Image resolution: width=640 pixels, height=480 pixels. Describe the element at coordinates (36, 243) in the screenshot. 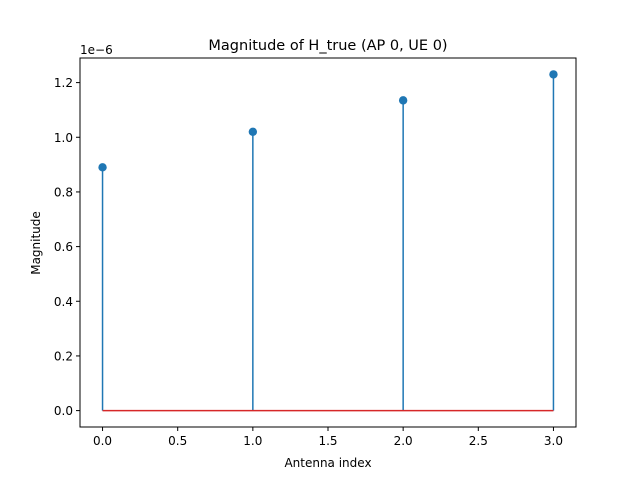

I see `y-axis-label: Magnitude` at that location.